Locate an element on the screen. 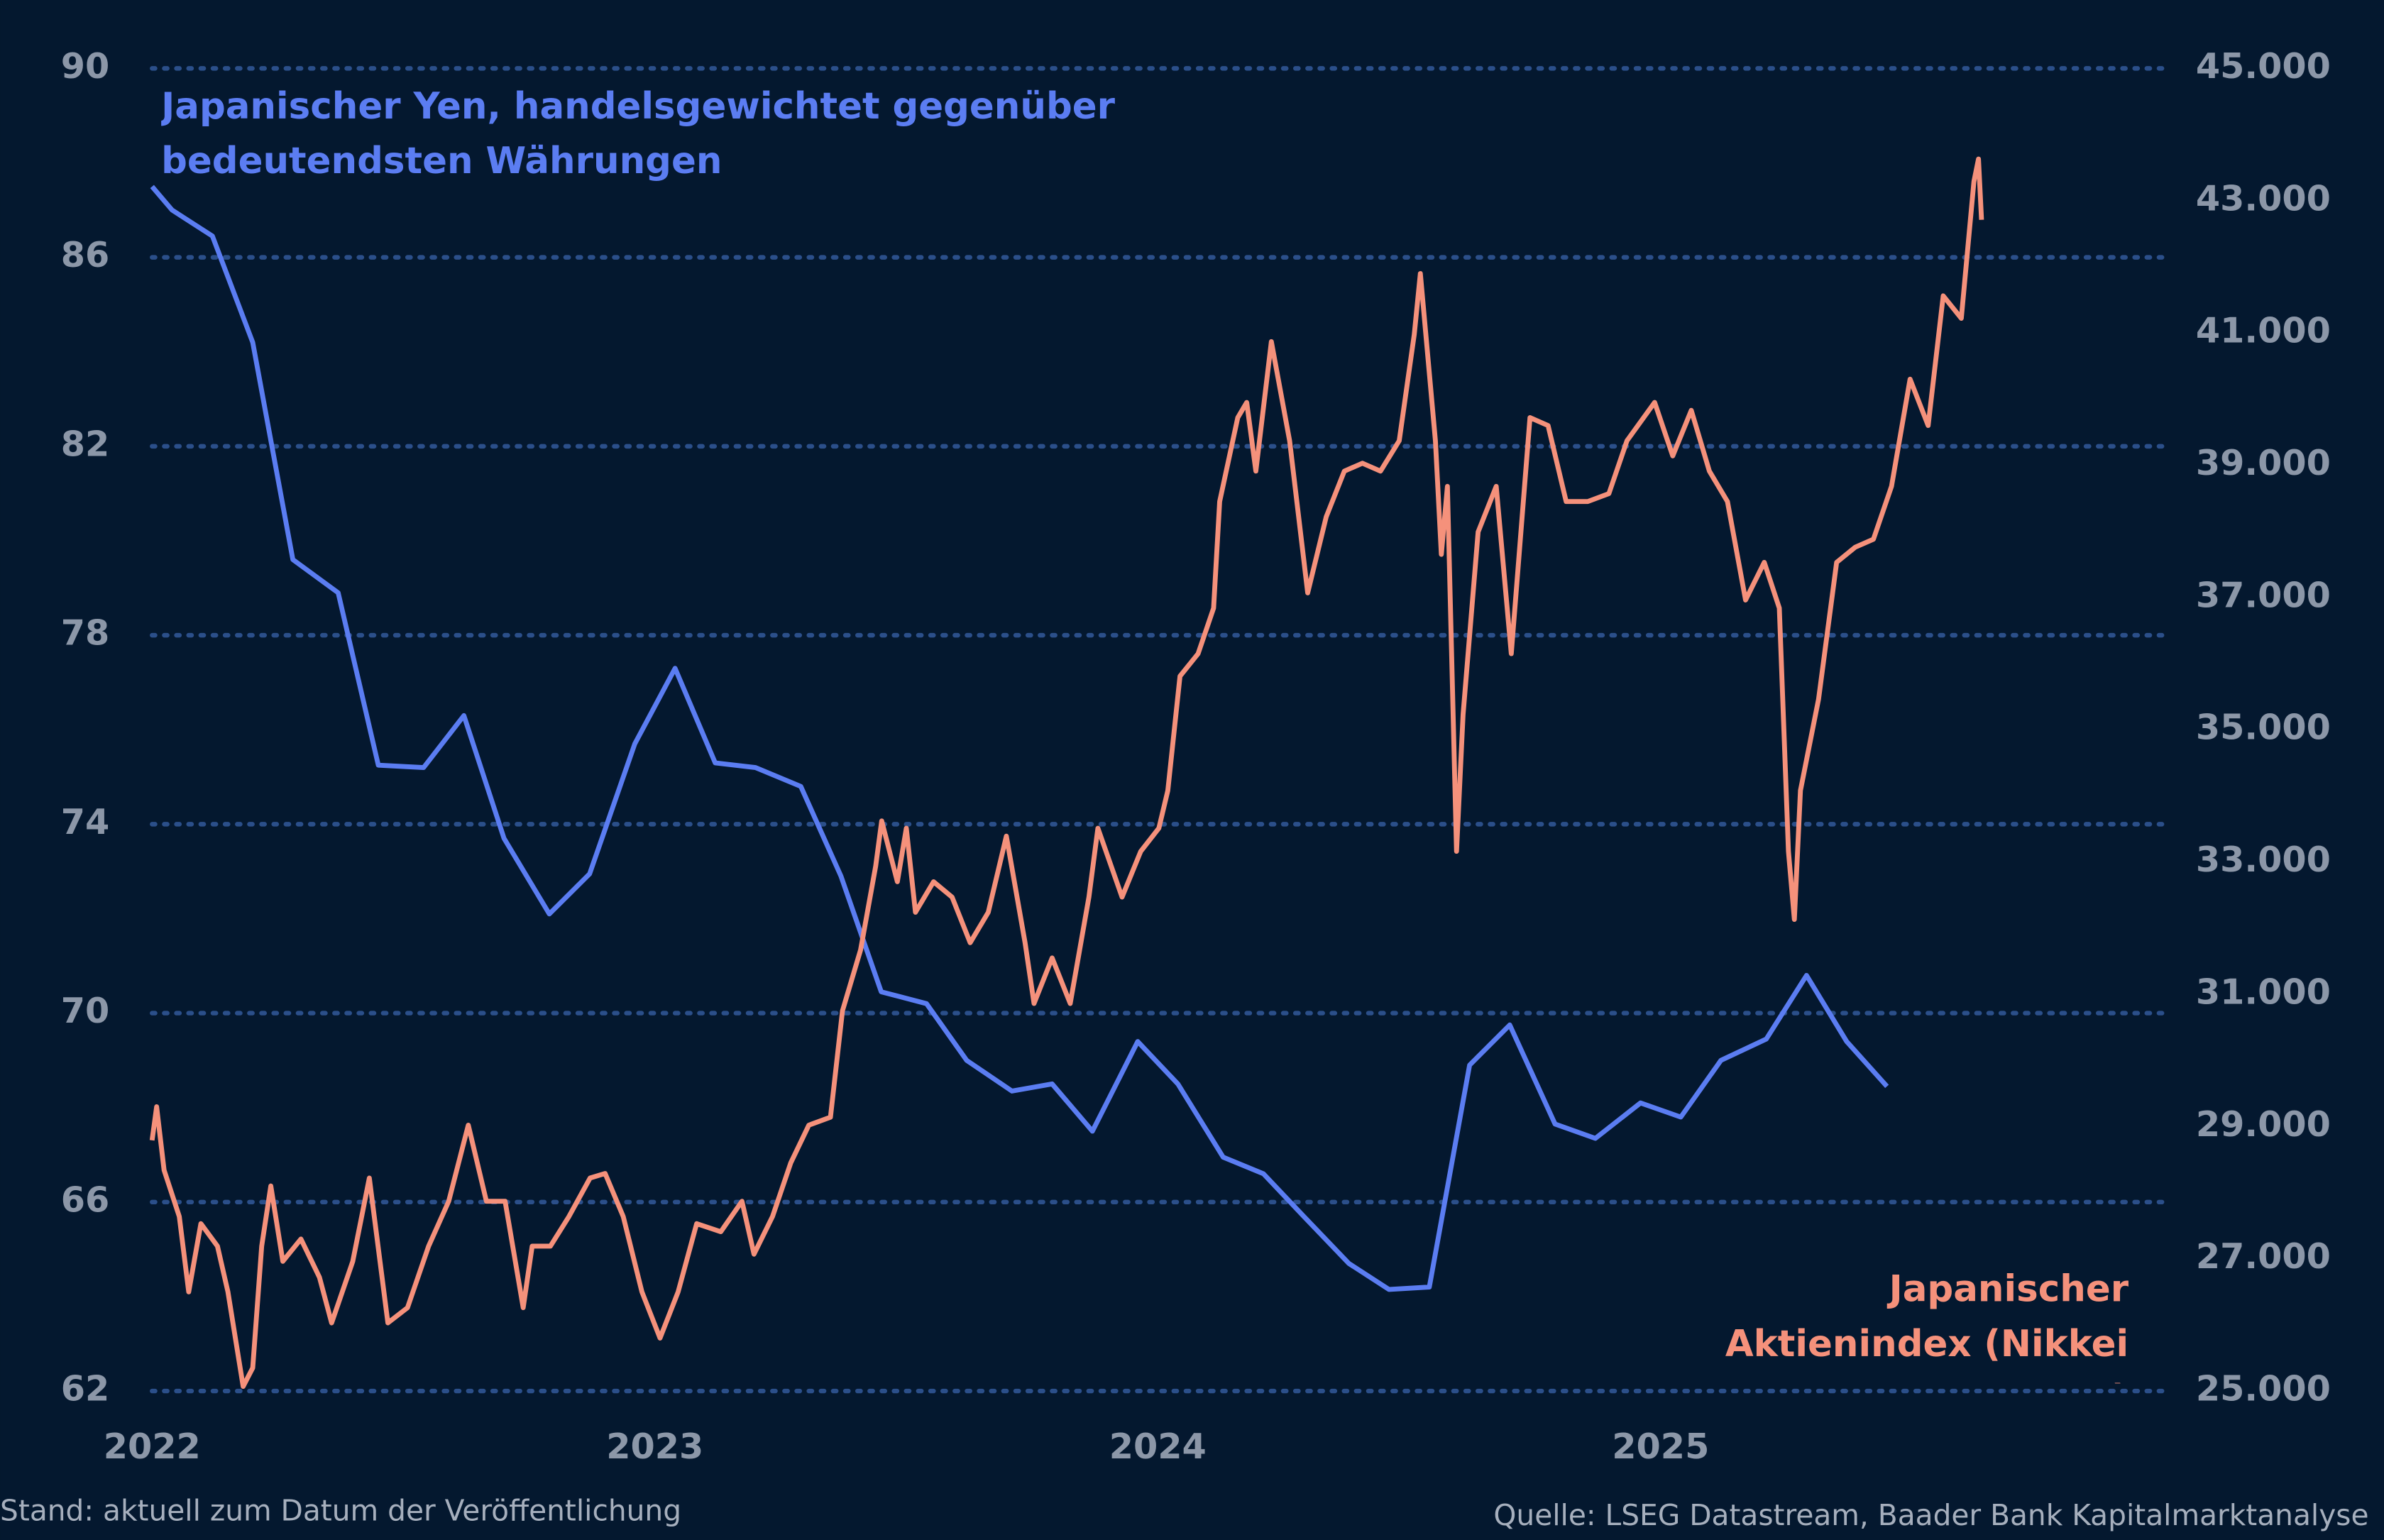  y2-tick-label: 33.000 is located at coordinates (2263, 860).